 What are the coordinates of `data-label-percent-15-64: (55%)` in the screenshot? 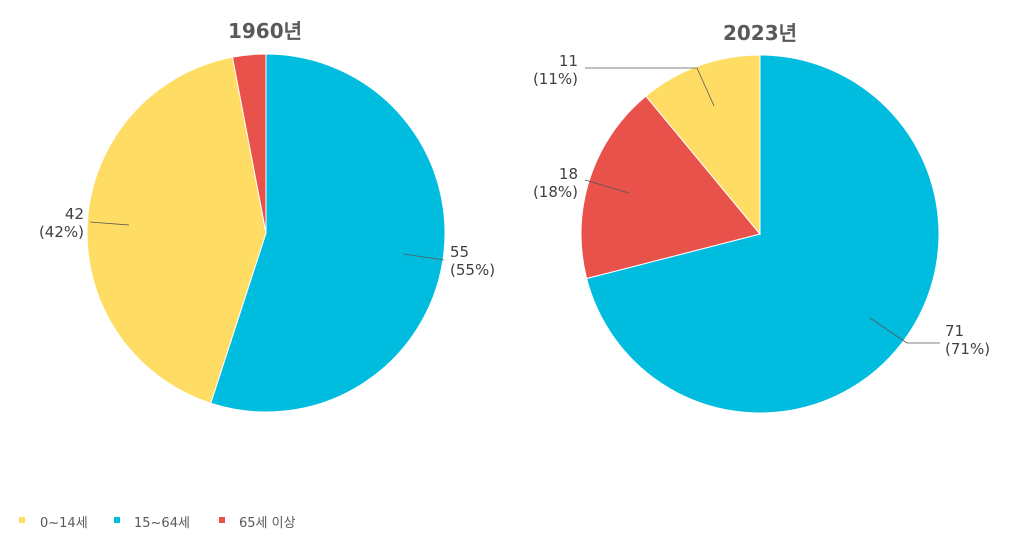 It's located at (472, 270).